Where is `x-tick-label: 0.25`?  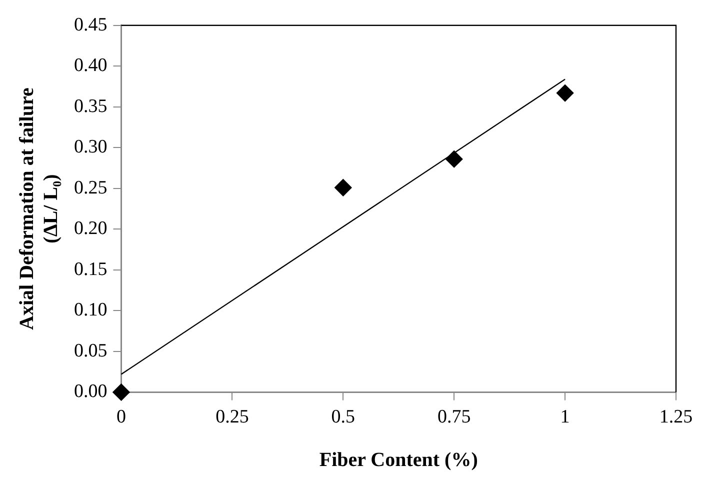
x-tick-label: 0.25 is located at coordinates (232, 417).